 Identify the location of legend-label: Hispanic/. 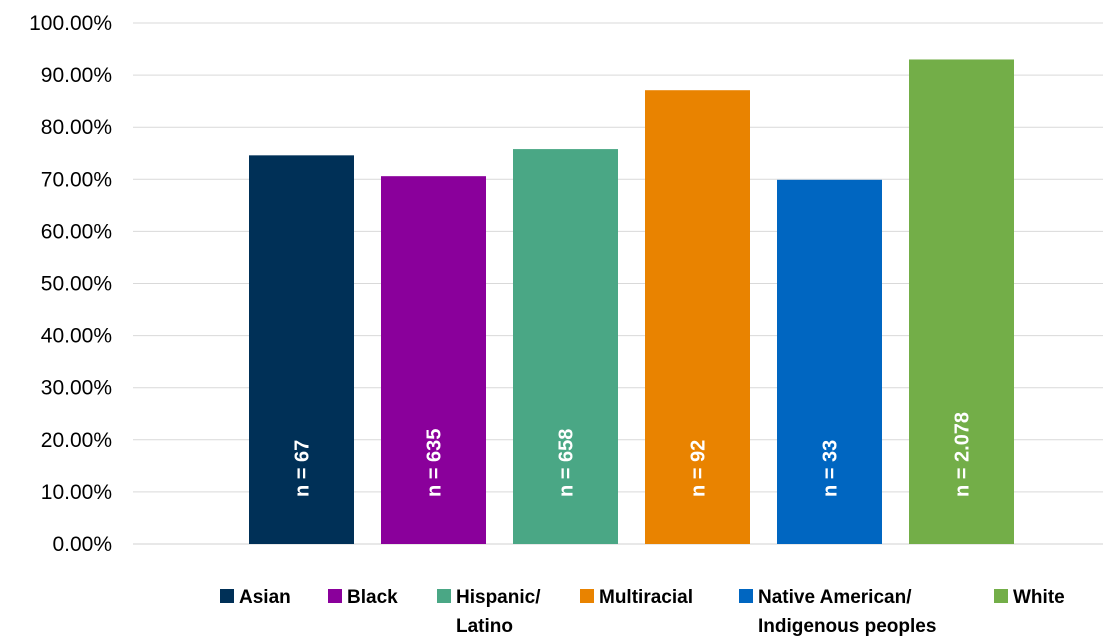
(498, 597).